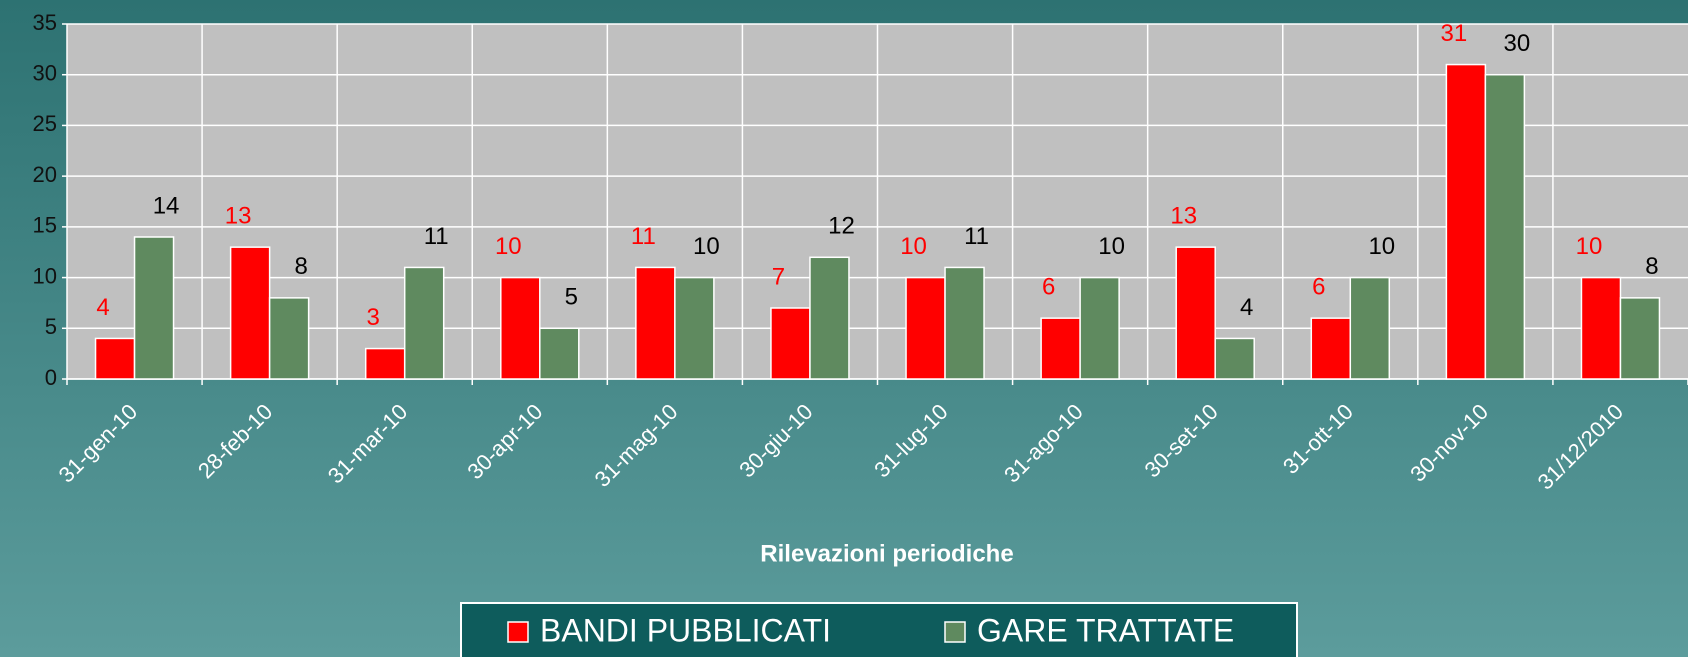  What do you see at coordinates (45, 123) in the screenshot?
I see `y-tick-label: 25` at bounding box center [45, 123].